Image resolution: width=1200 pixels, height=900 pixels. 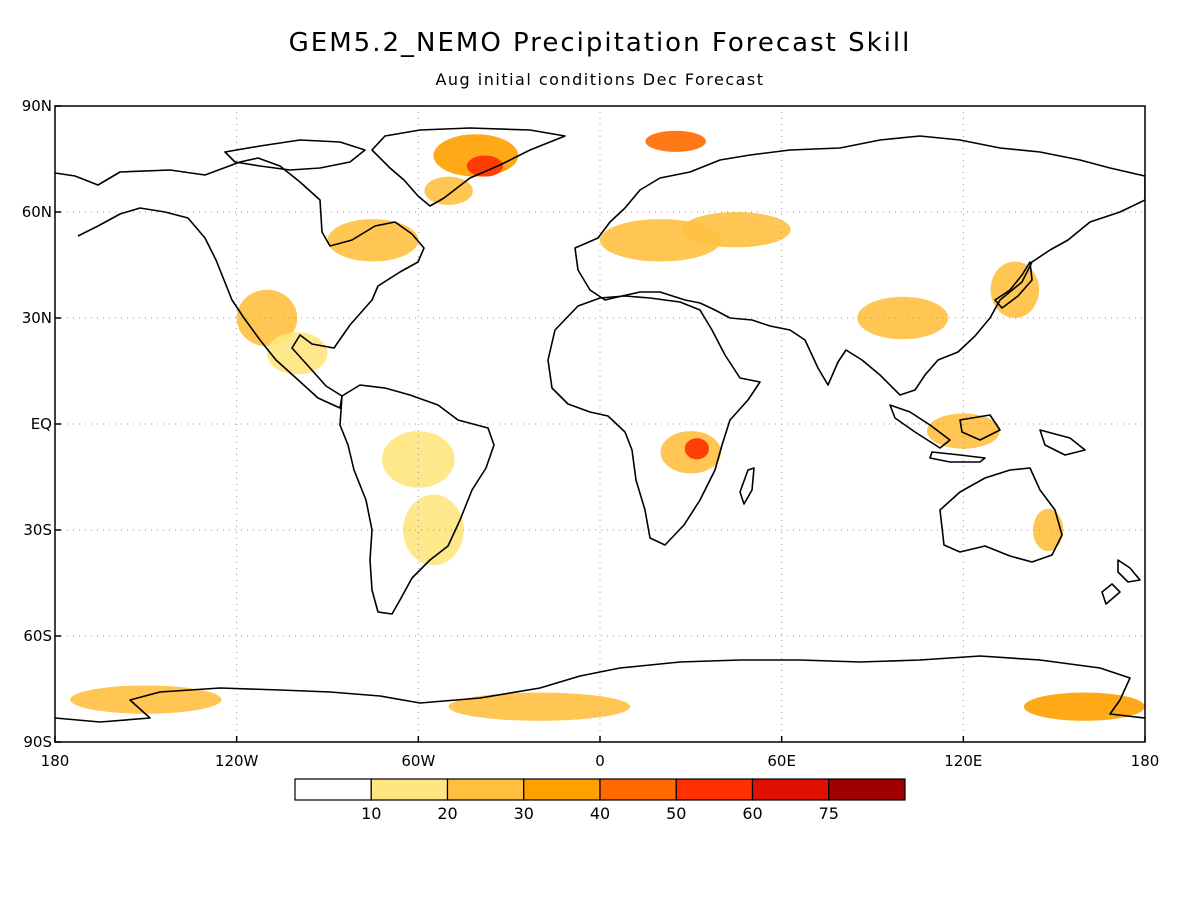 I want to click on colorbar-legend: 10 20 30 40 50 60 75, so click(x=600, y=800).